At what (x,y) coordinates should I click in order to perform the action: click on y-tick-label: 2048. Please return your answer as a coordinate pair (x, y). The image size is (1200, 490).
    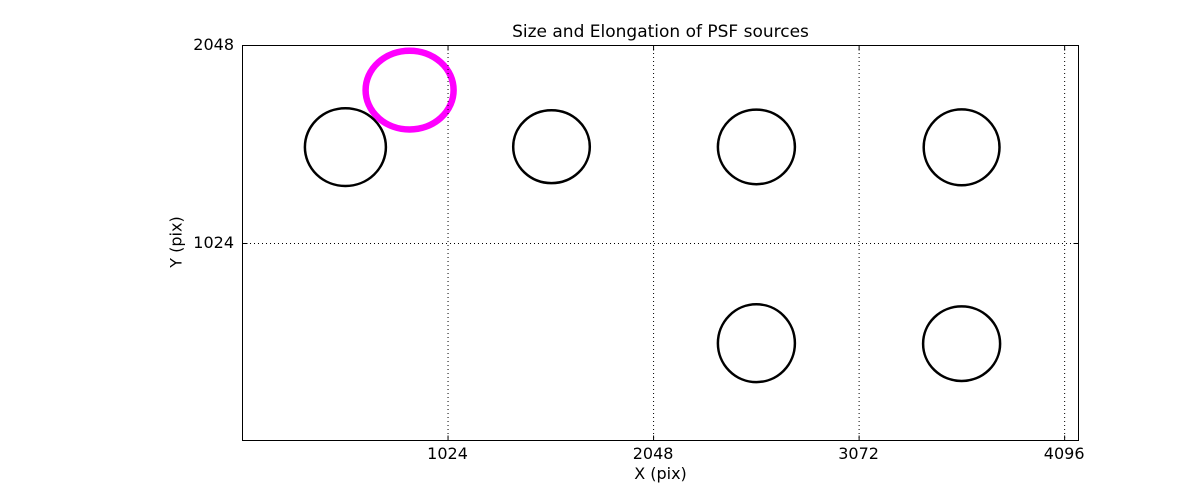
    Looking at the image, I should click on (213, 44).